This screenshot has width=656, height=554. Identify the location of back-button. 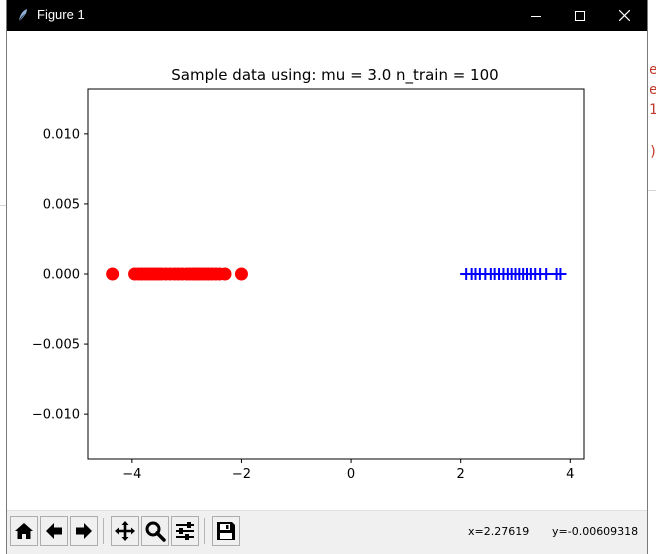
(54, 531).